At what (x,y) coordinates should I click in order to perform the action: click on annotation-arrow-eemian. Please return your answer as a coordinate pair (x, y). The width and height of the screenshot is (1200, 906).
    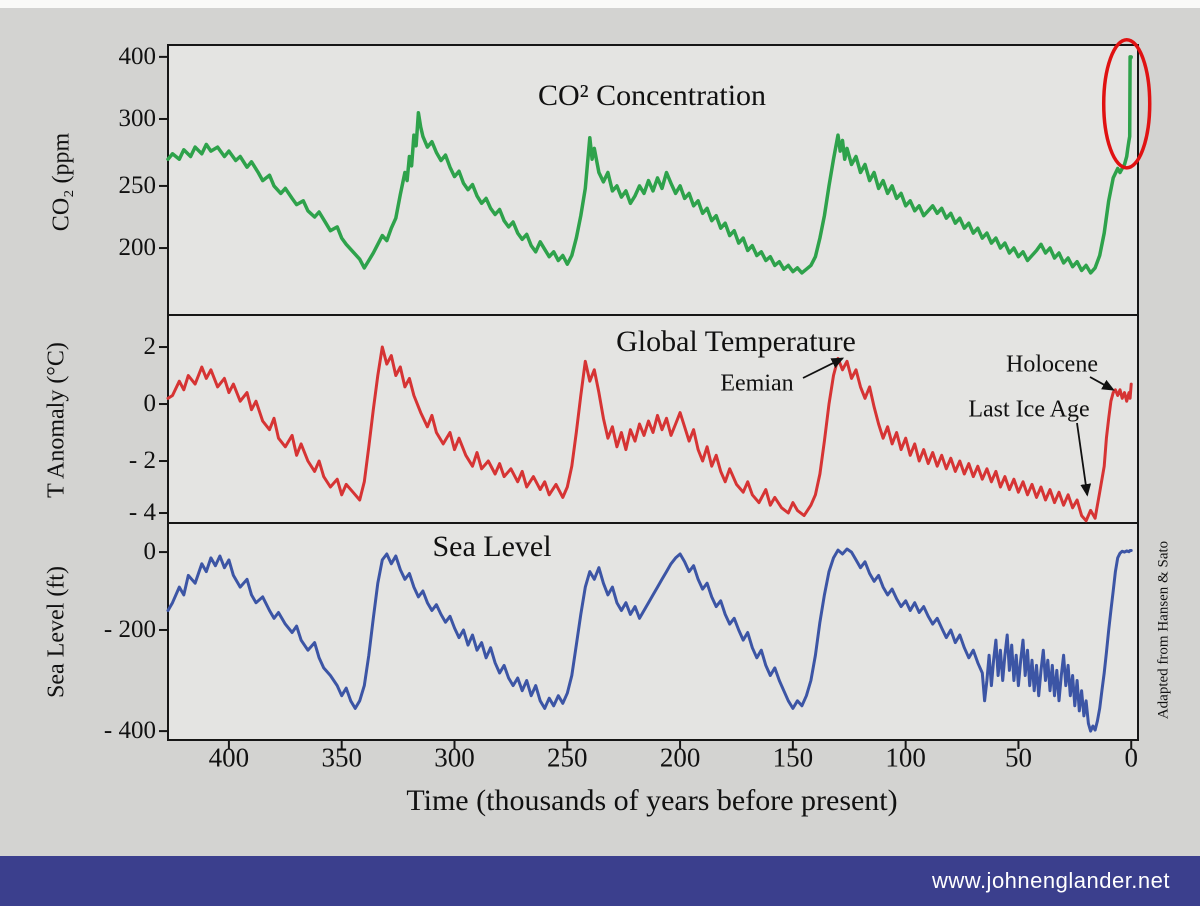
    Looking at the image, I should click on (823, 368).